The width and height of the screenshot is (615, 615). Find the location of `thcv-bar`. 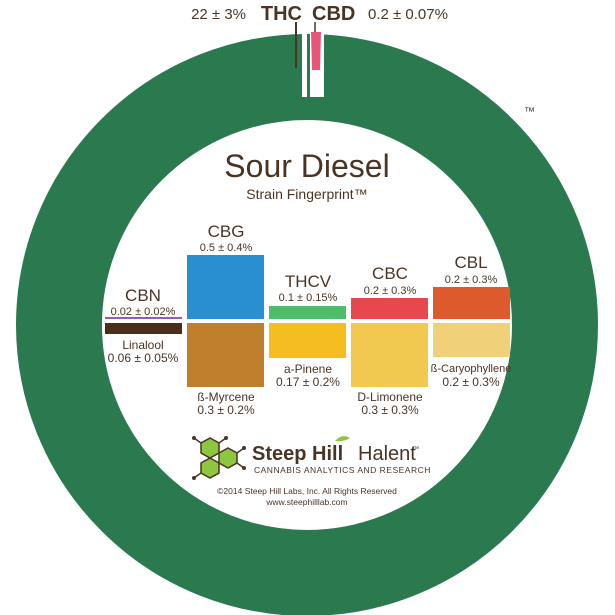

thcv-bar is located at coordinates (307, 312).